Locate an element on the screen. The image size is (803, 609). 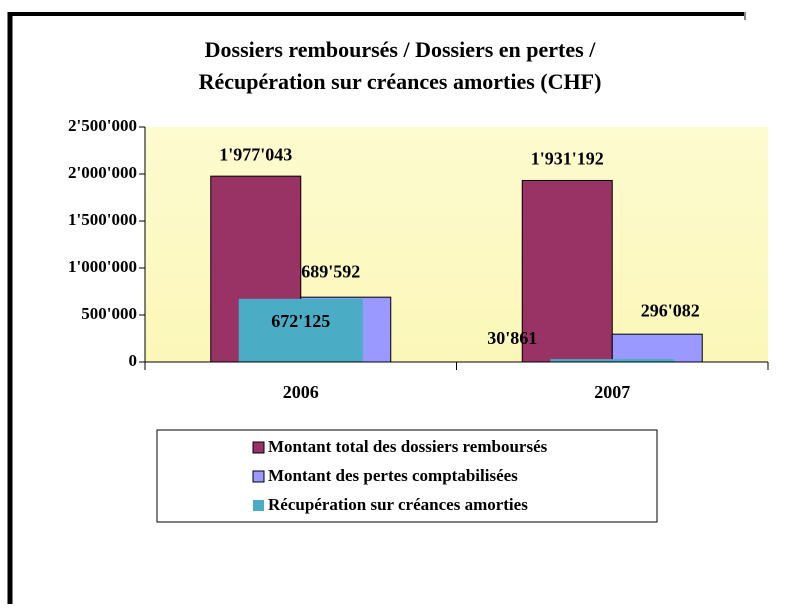
legend-label: Montant des pertes comptabilisées is located at coordinates (393, 475).